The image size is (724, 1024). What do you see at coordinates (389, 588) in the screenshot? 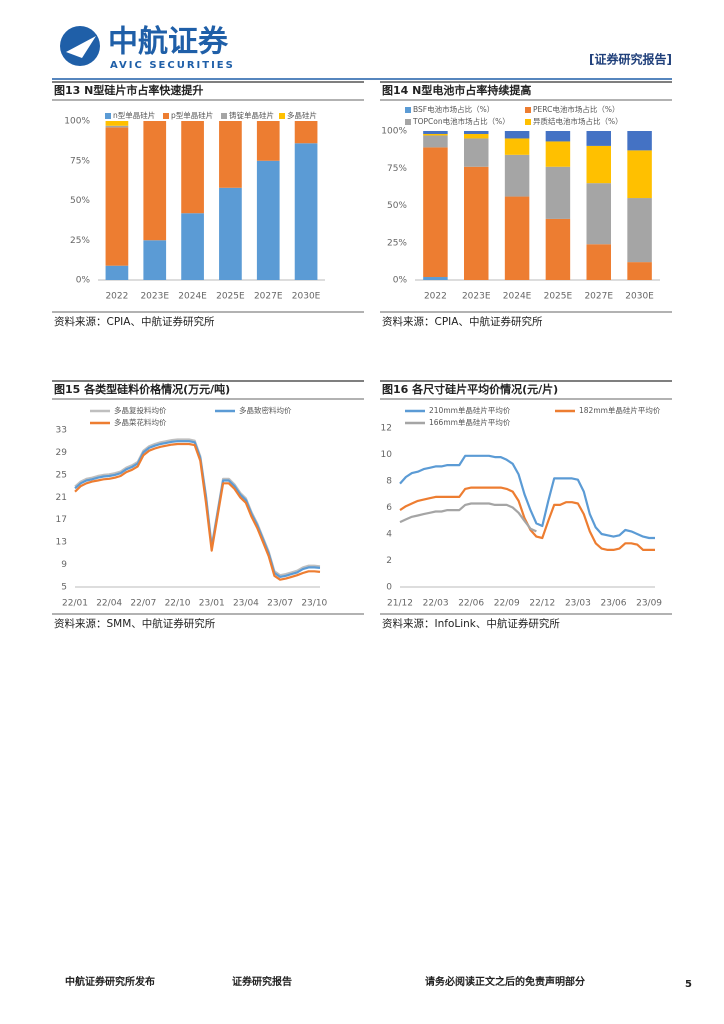
I see `y-tick-label: 0` at bounding box center [389, 588].